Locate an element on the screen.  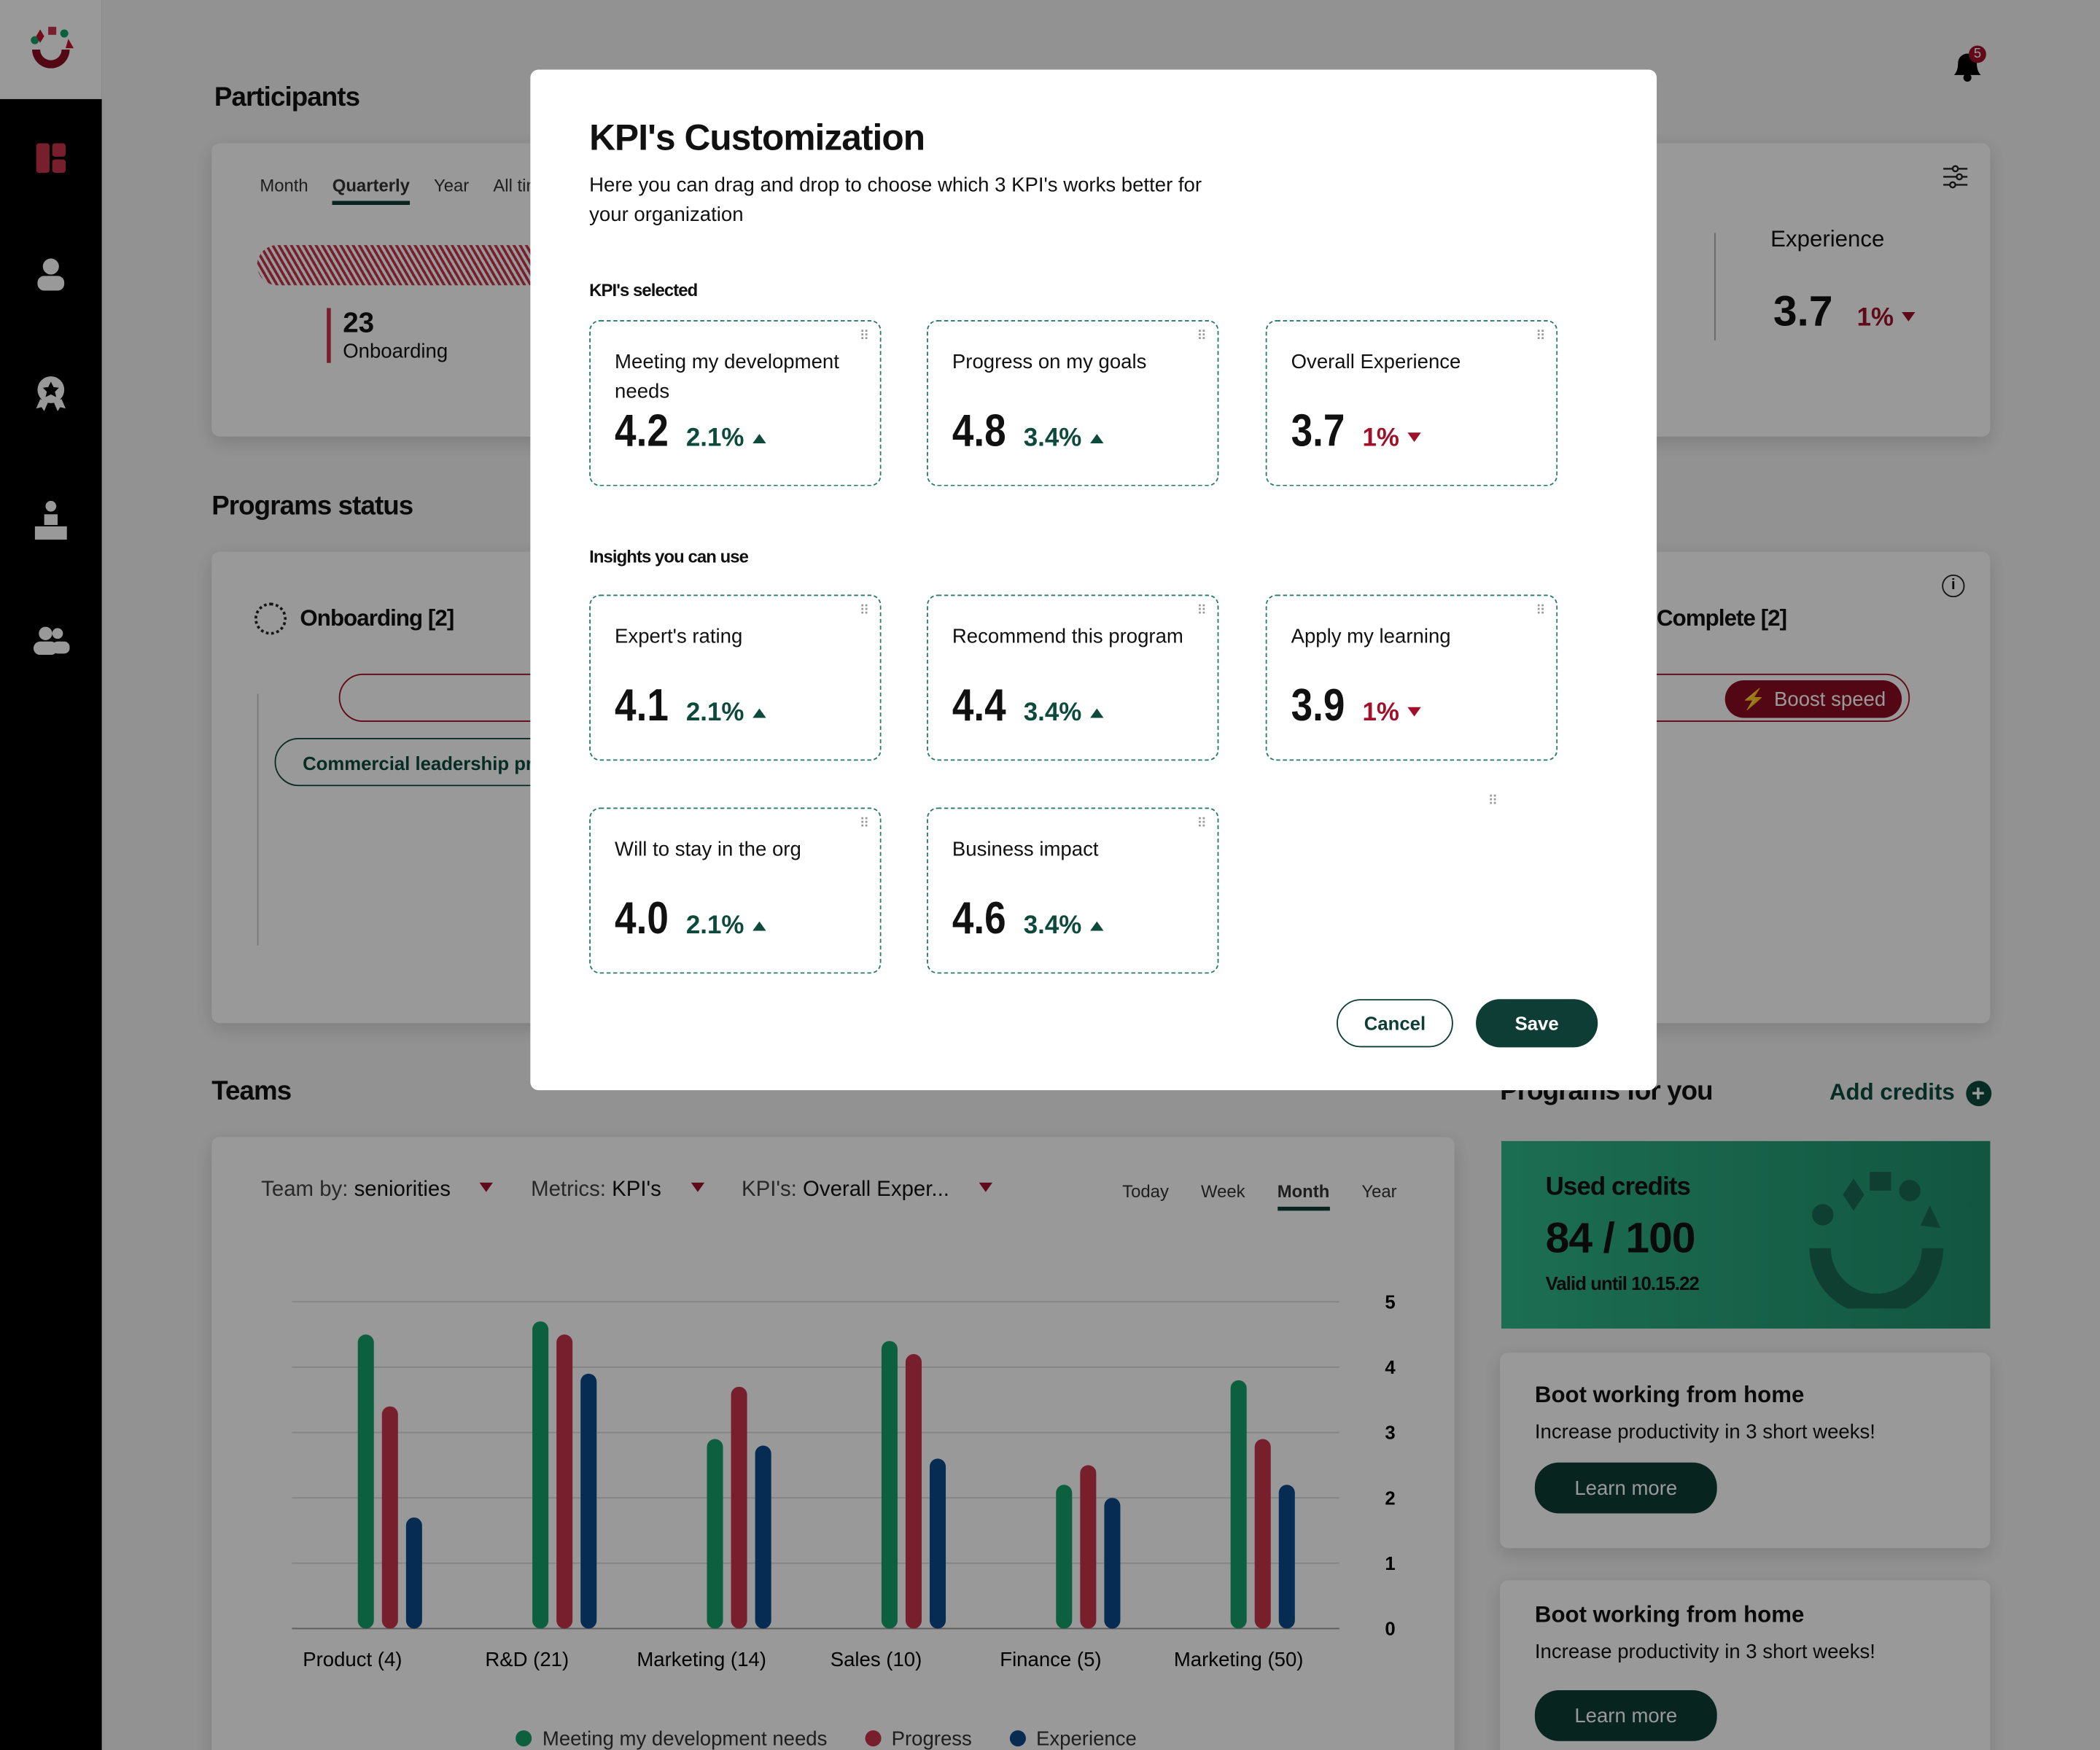
selected-heading: KPI's selected is located at coordinates (643, 289).